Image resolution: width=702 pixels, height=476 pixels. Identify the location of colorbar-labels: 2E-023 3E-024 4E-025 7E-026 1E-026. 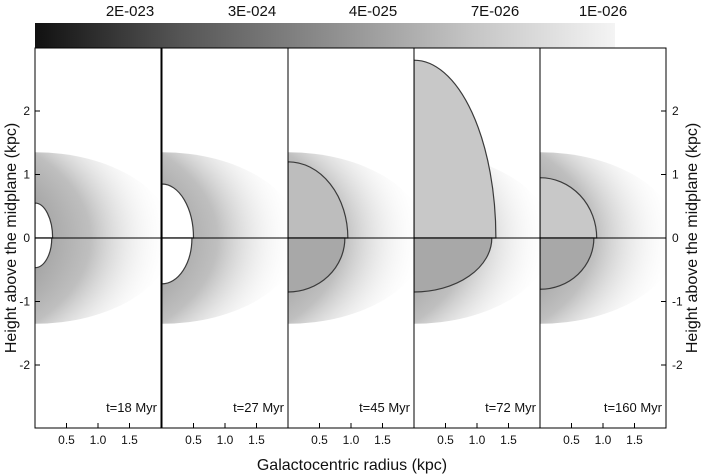
(366, 11).